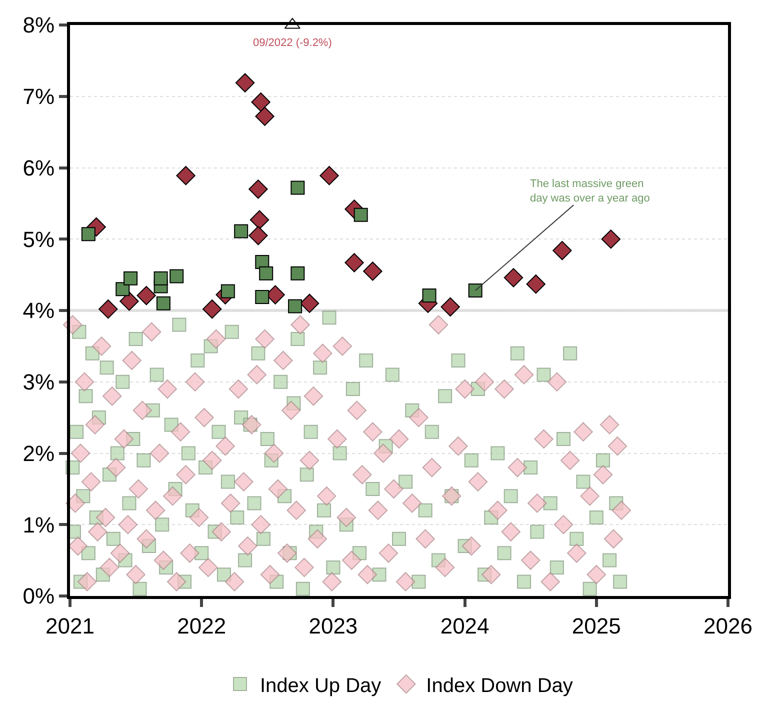  What do you see at coordinates (38, 382) in the screenshot?
I see `y-tick-label: 3%` at bounding box center [38, 382].